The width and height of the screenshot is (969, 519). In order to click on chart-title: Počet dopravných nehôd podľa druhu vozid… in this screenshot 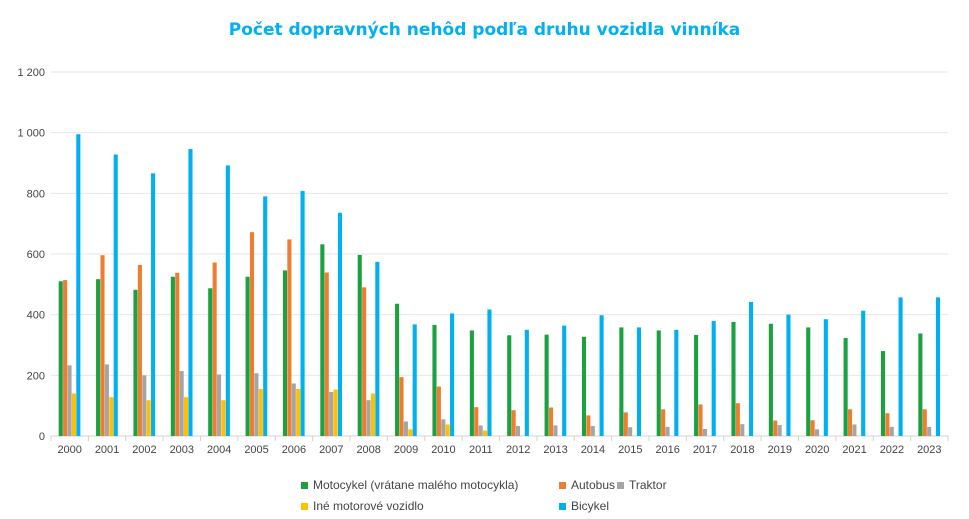, I will do `click(484, 30)`.